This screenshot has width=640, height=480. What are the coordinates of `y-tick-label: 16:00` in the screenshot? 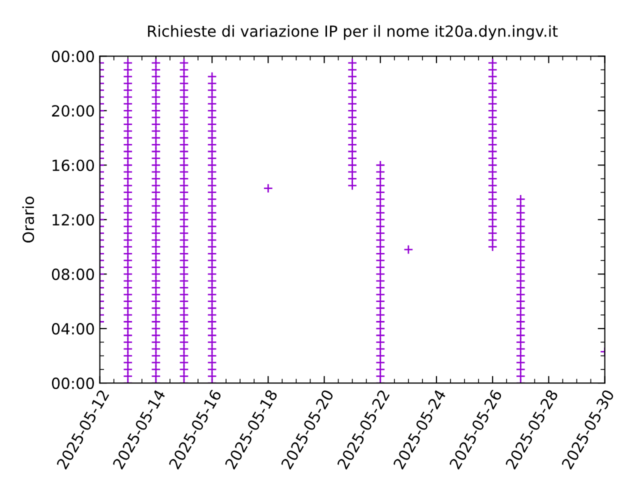 It's located at (73, 166).